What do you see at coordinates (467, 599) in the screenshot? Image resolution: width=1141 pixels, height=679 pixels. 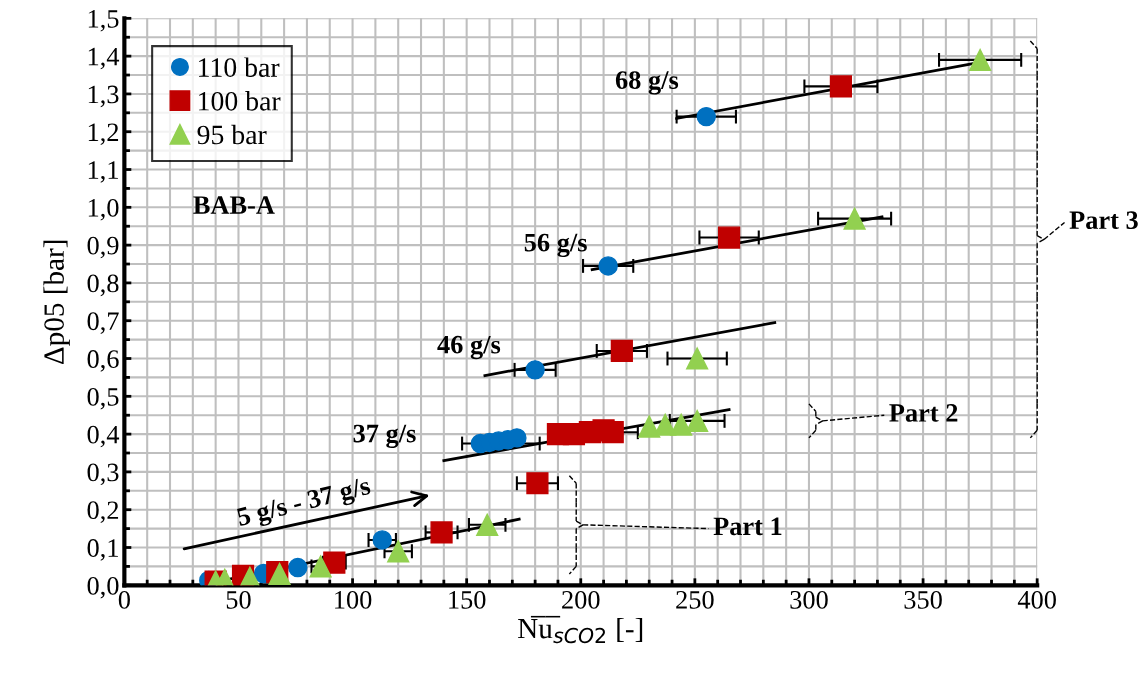 I see `x-tick-label: 150` at bounding box center [467, 599].